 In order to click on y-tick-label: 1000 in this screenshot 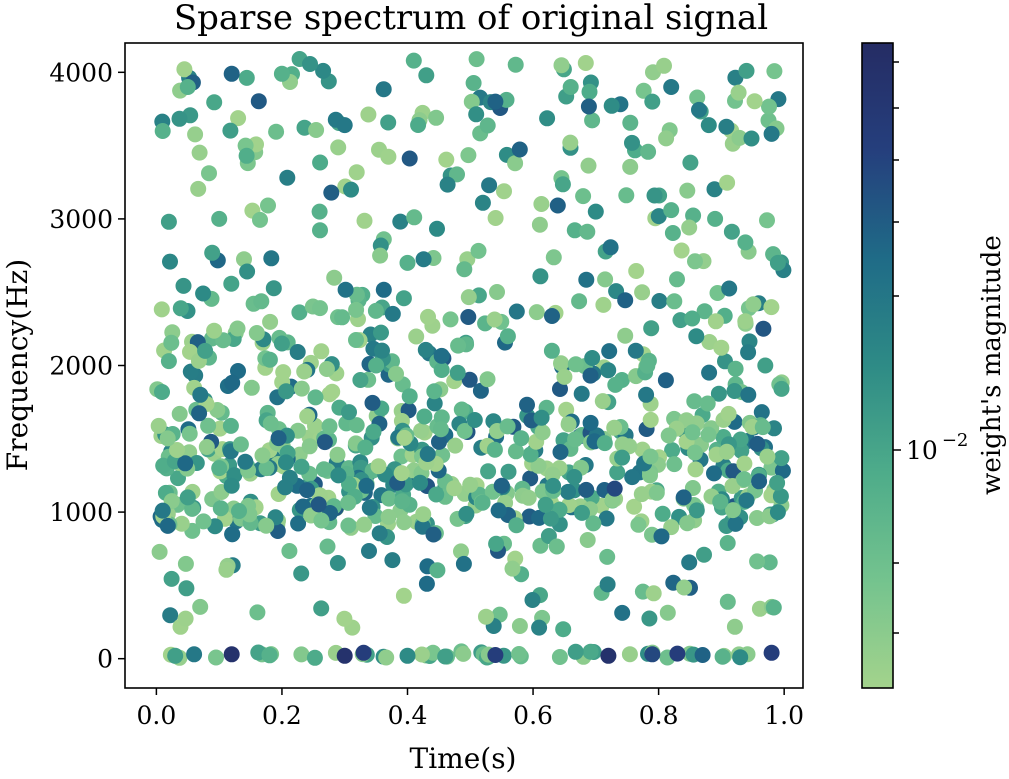, I will do `click(81, 512)`.